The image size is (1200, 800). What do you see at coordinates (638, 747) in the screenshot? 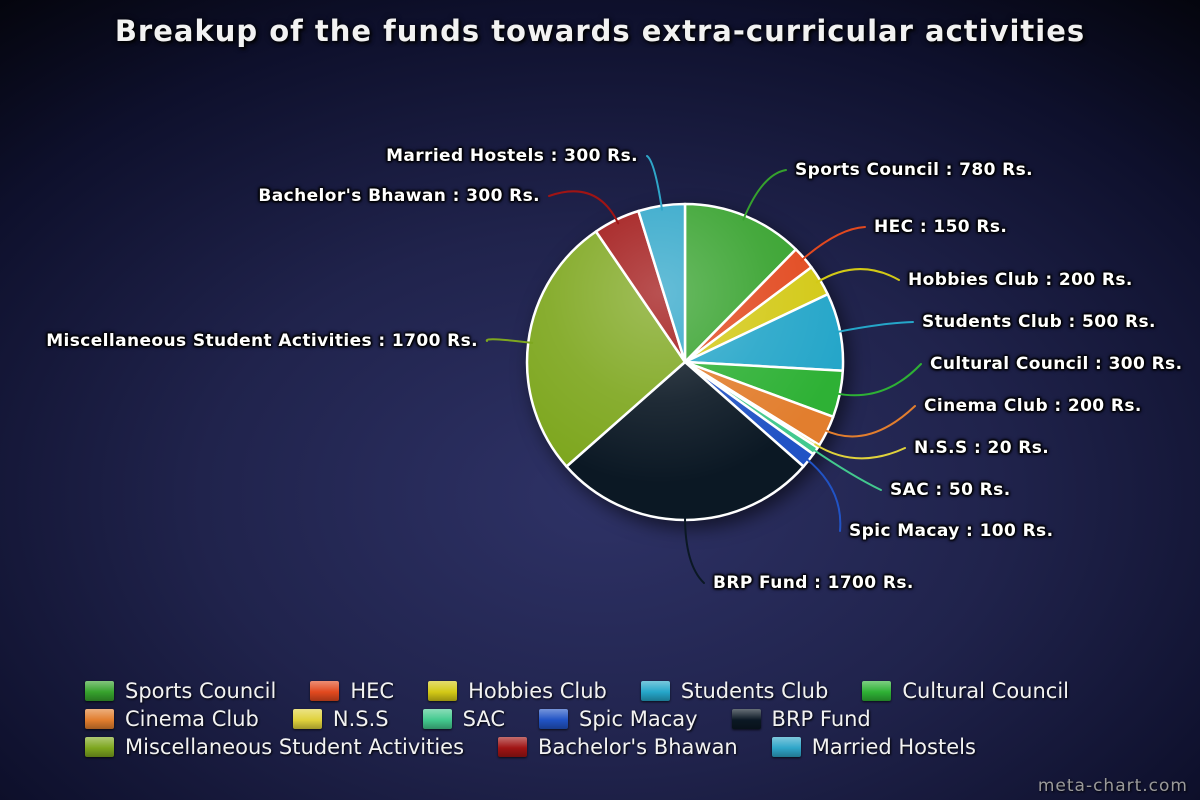
I see `legend-label: Bachelor's Bhawan` at bounding box center [638, 747].